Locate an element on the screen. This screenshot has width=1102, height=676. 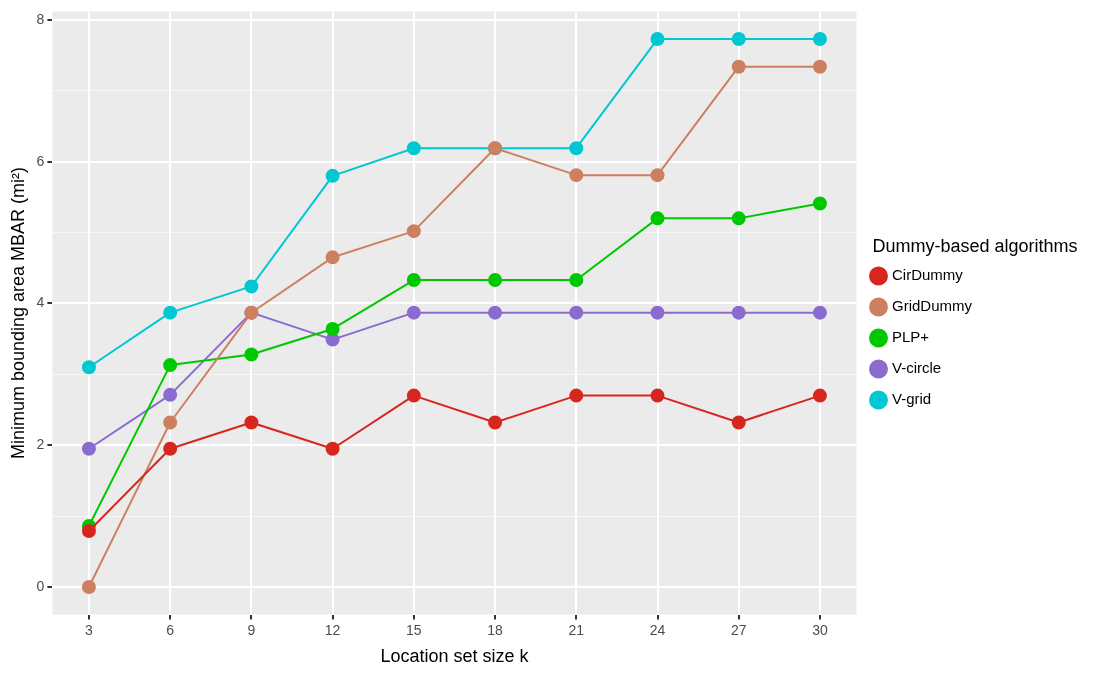
x-tick-label: 12 is located at coordinates (332, 629).